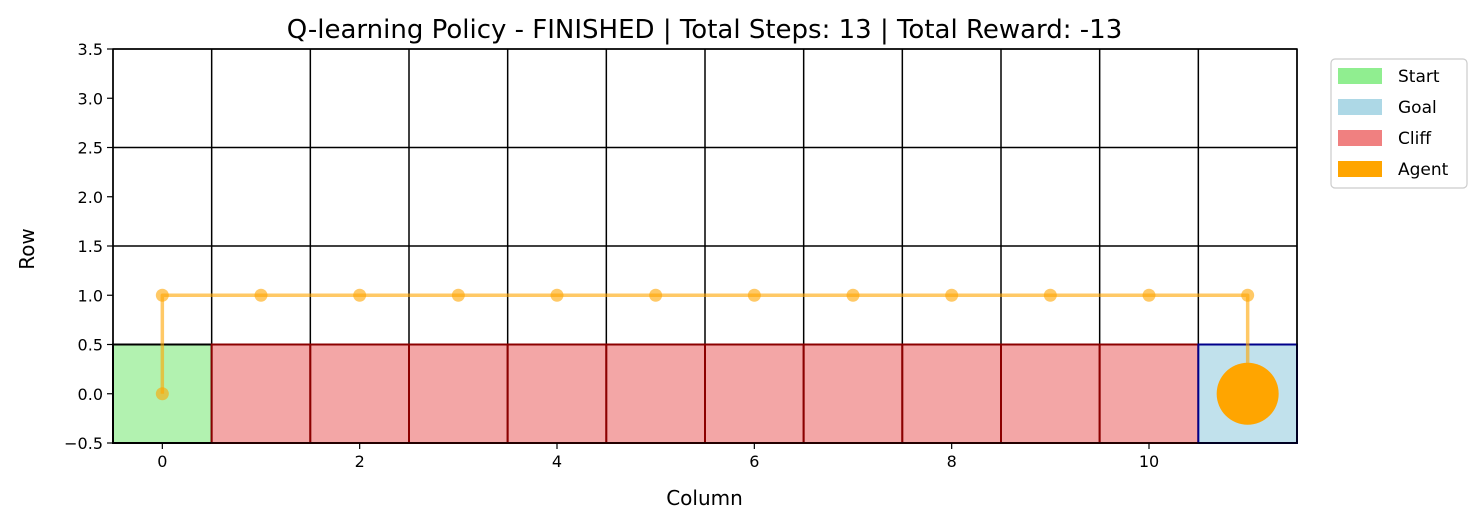 The width and height of the screenshot is (1482, 526). Describe the element at coordinates (1417, 108) in the screenshot. I see `legend-label: Goal` at that location.